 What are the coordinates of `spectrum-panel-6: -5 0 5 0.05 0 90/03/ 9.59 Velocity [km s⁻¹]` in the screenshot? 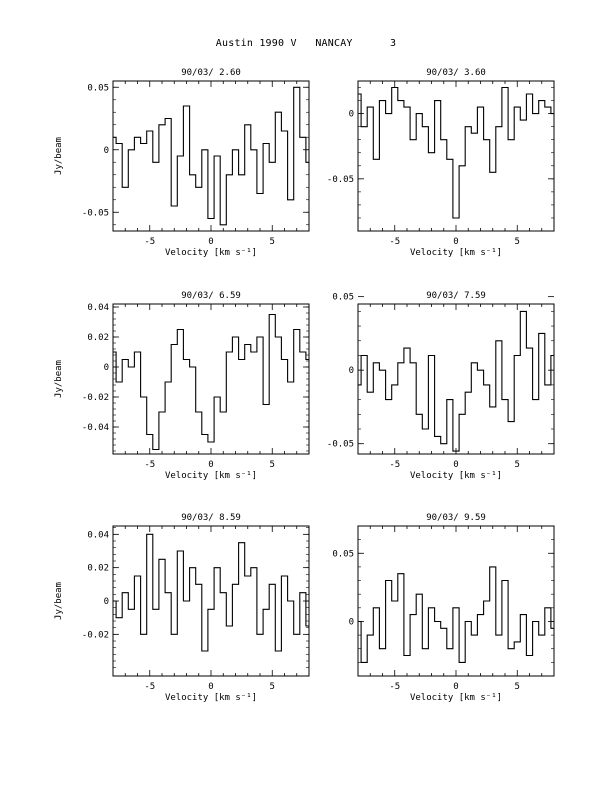 It's located at (443, 608).